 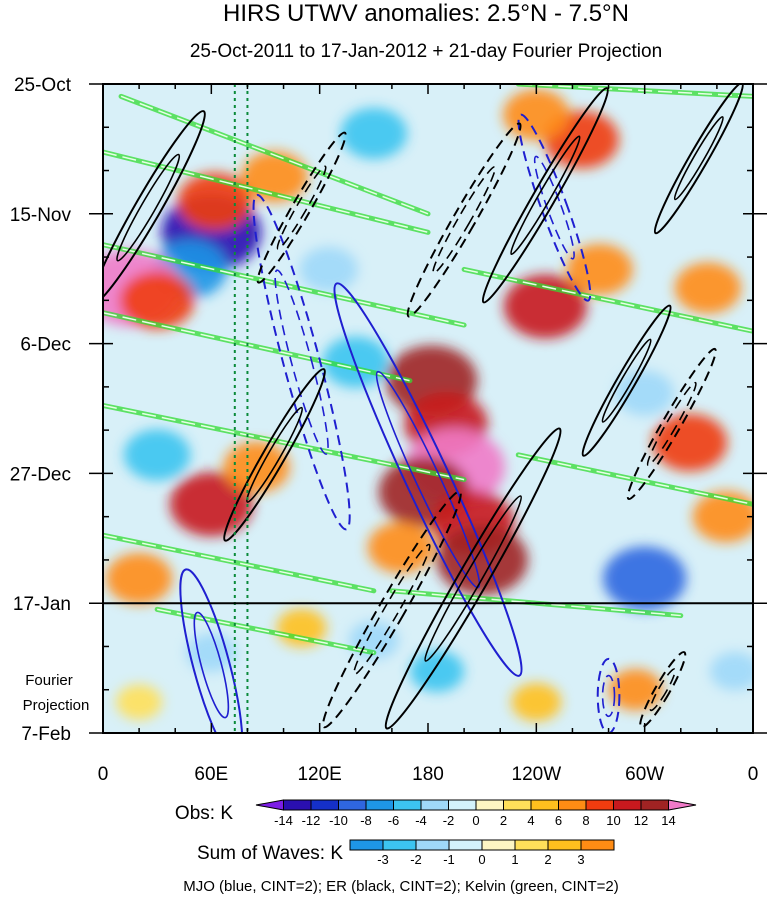 What do you see at coordinates (43, 85) in the screenshot?
I see `y-tick-label: 25-Oct` at bounding box center [43, 85].